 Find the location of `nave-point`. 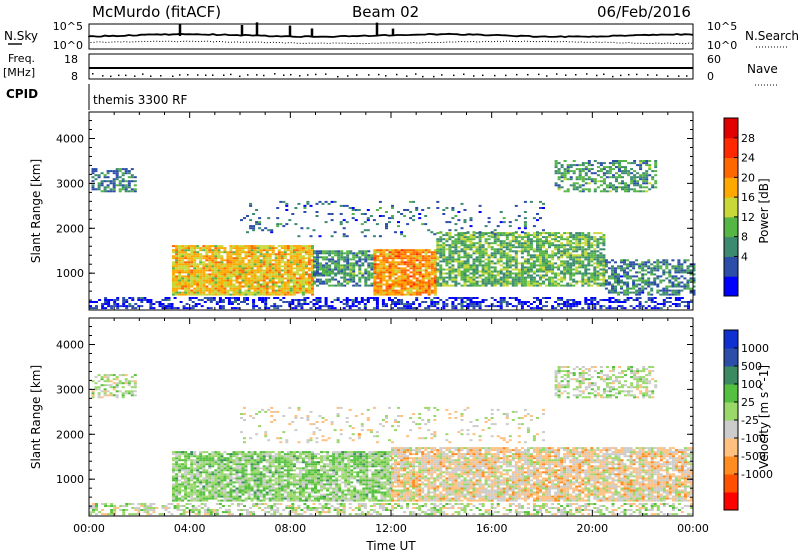

nave-point is located at coordinates (517, 74).